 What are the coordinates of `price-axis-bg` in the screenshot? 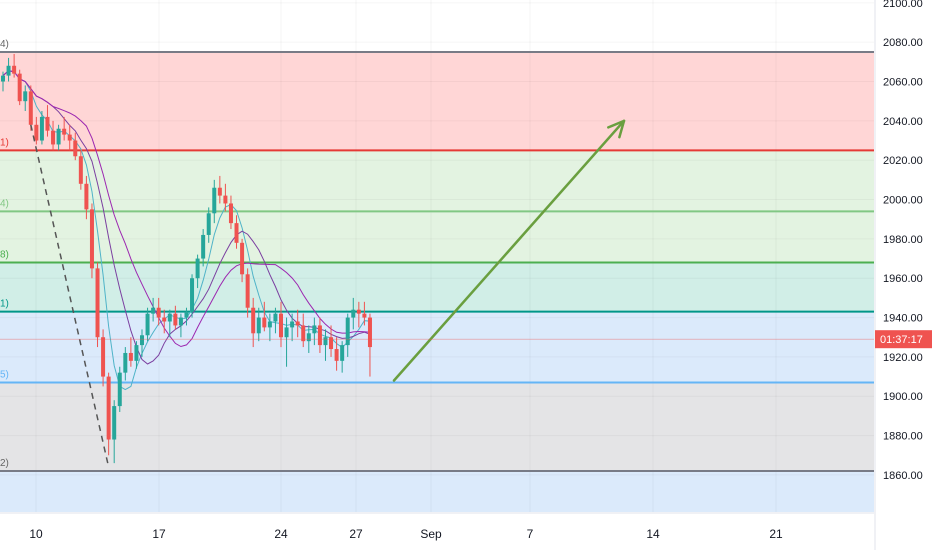 It's located at (903, 275).